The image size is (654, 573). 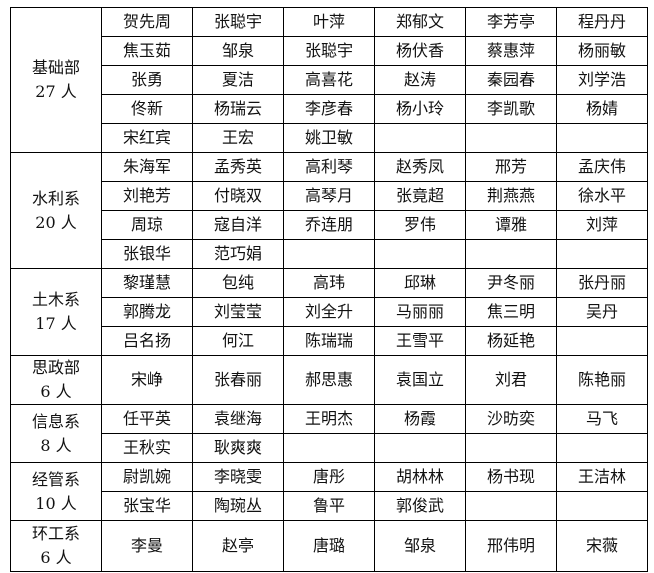 What do you see at coordinates (329, 22) in the screenshot?
I see `member-name-cell: 叶萍` at bounding box center [329, 22].